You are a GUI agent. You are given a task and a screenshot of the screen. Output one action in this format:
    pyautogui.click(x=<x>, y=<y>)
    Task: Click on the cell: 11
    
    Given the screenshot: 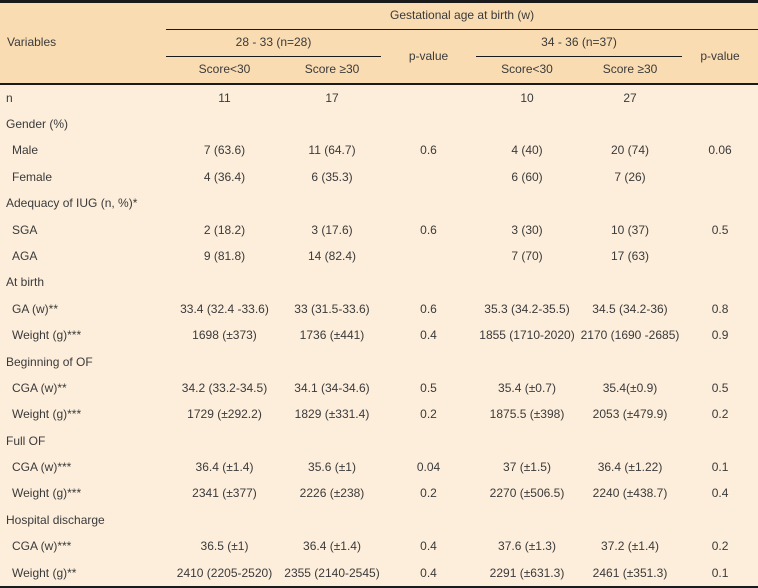 What is the action you would take?
    pyautogui.click(x=224, y=97)
    